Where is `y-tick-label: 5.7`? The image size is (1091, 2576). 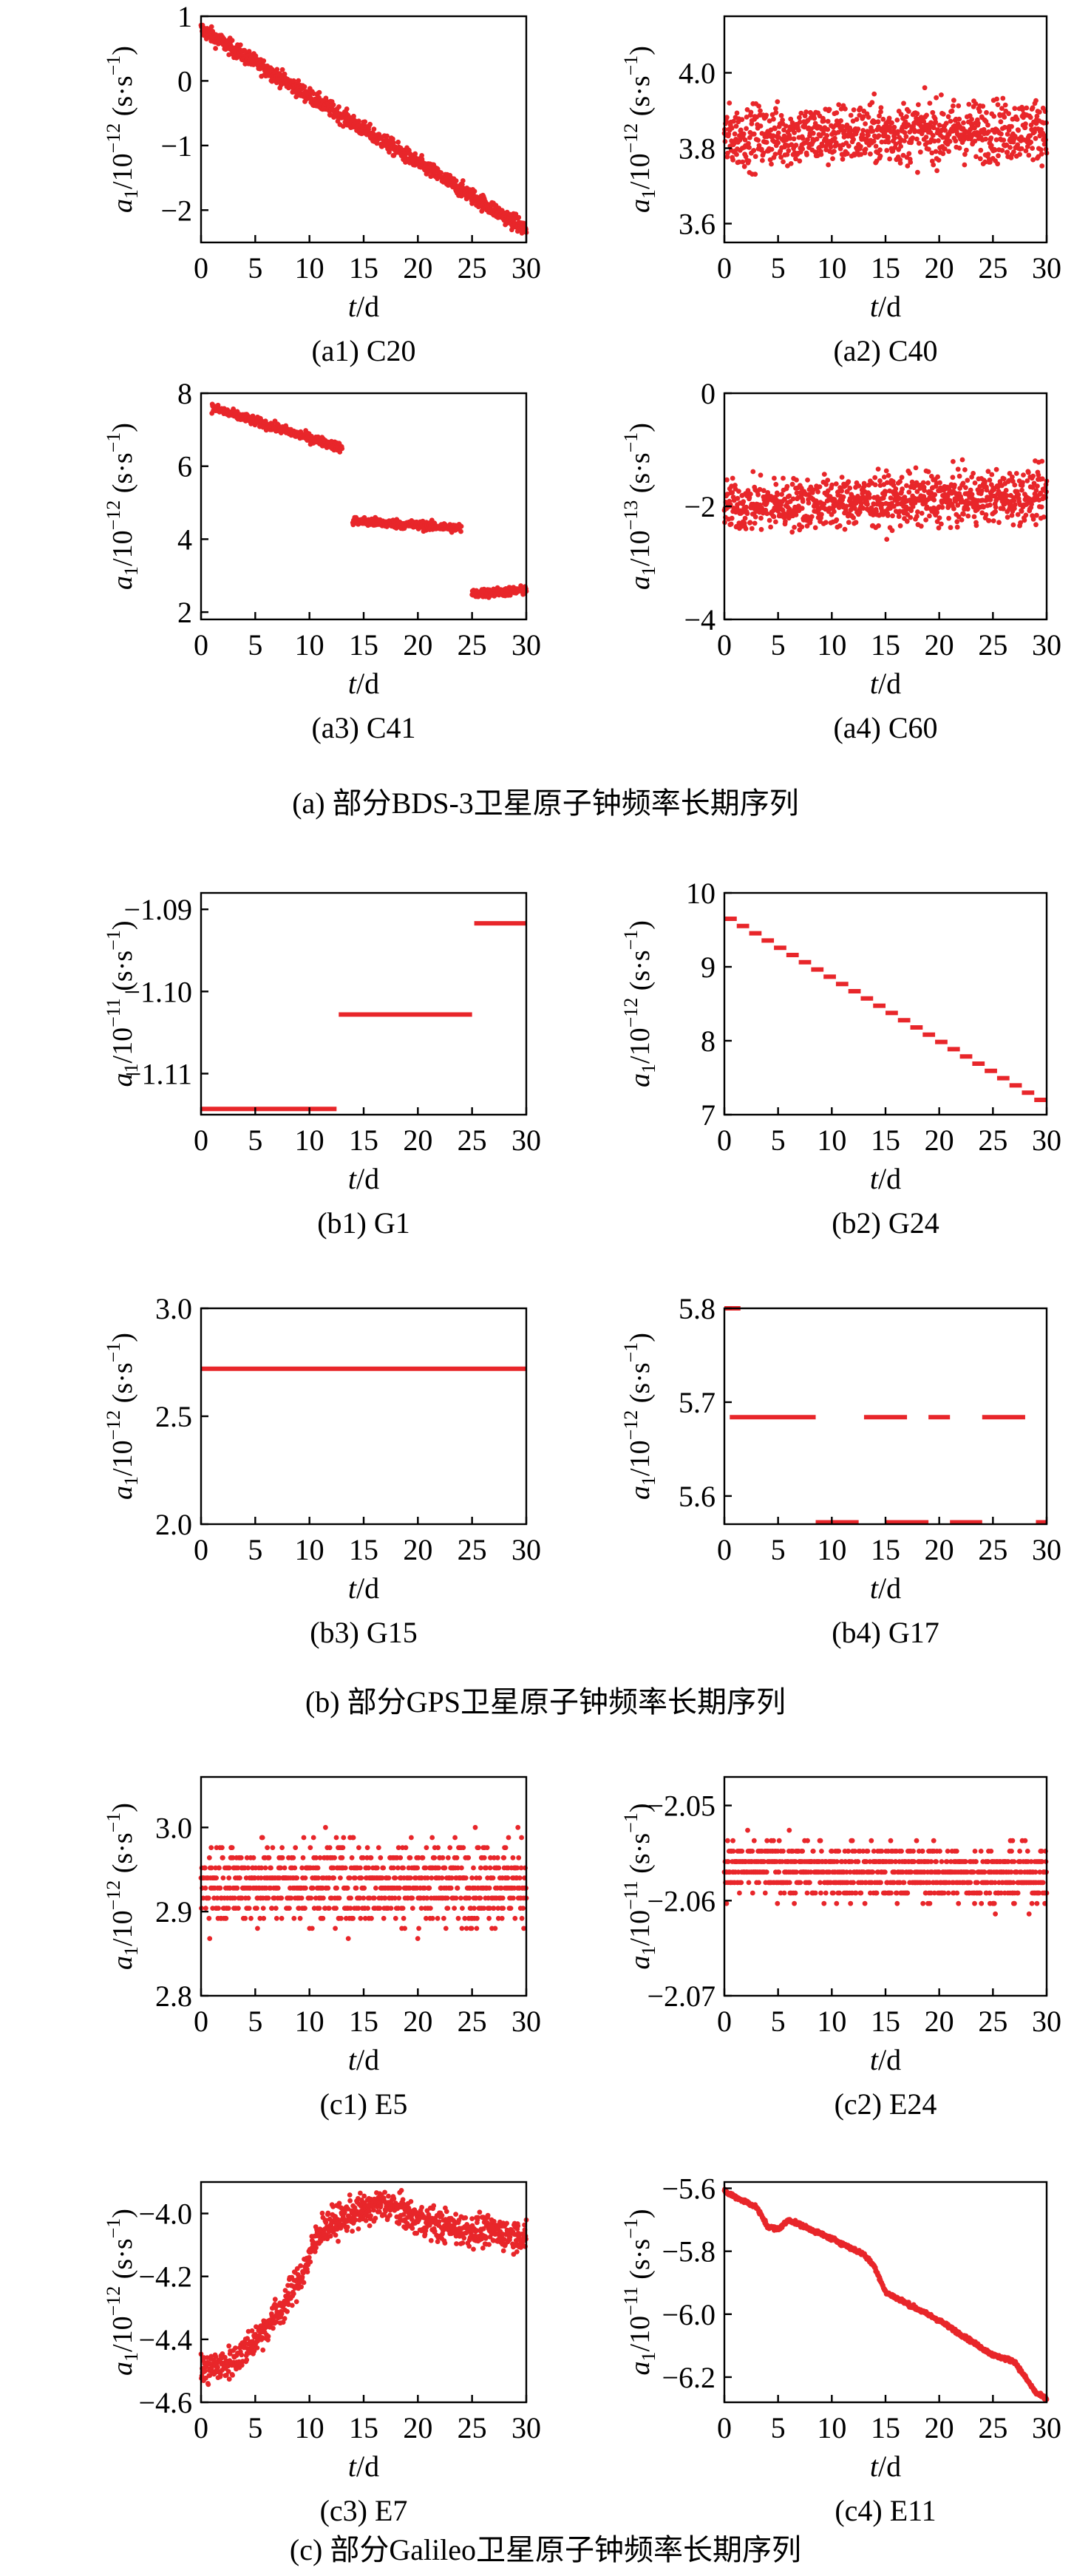 y-tick-label: 5.7 is located at coordinates (697, 1402).